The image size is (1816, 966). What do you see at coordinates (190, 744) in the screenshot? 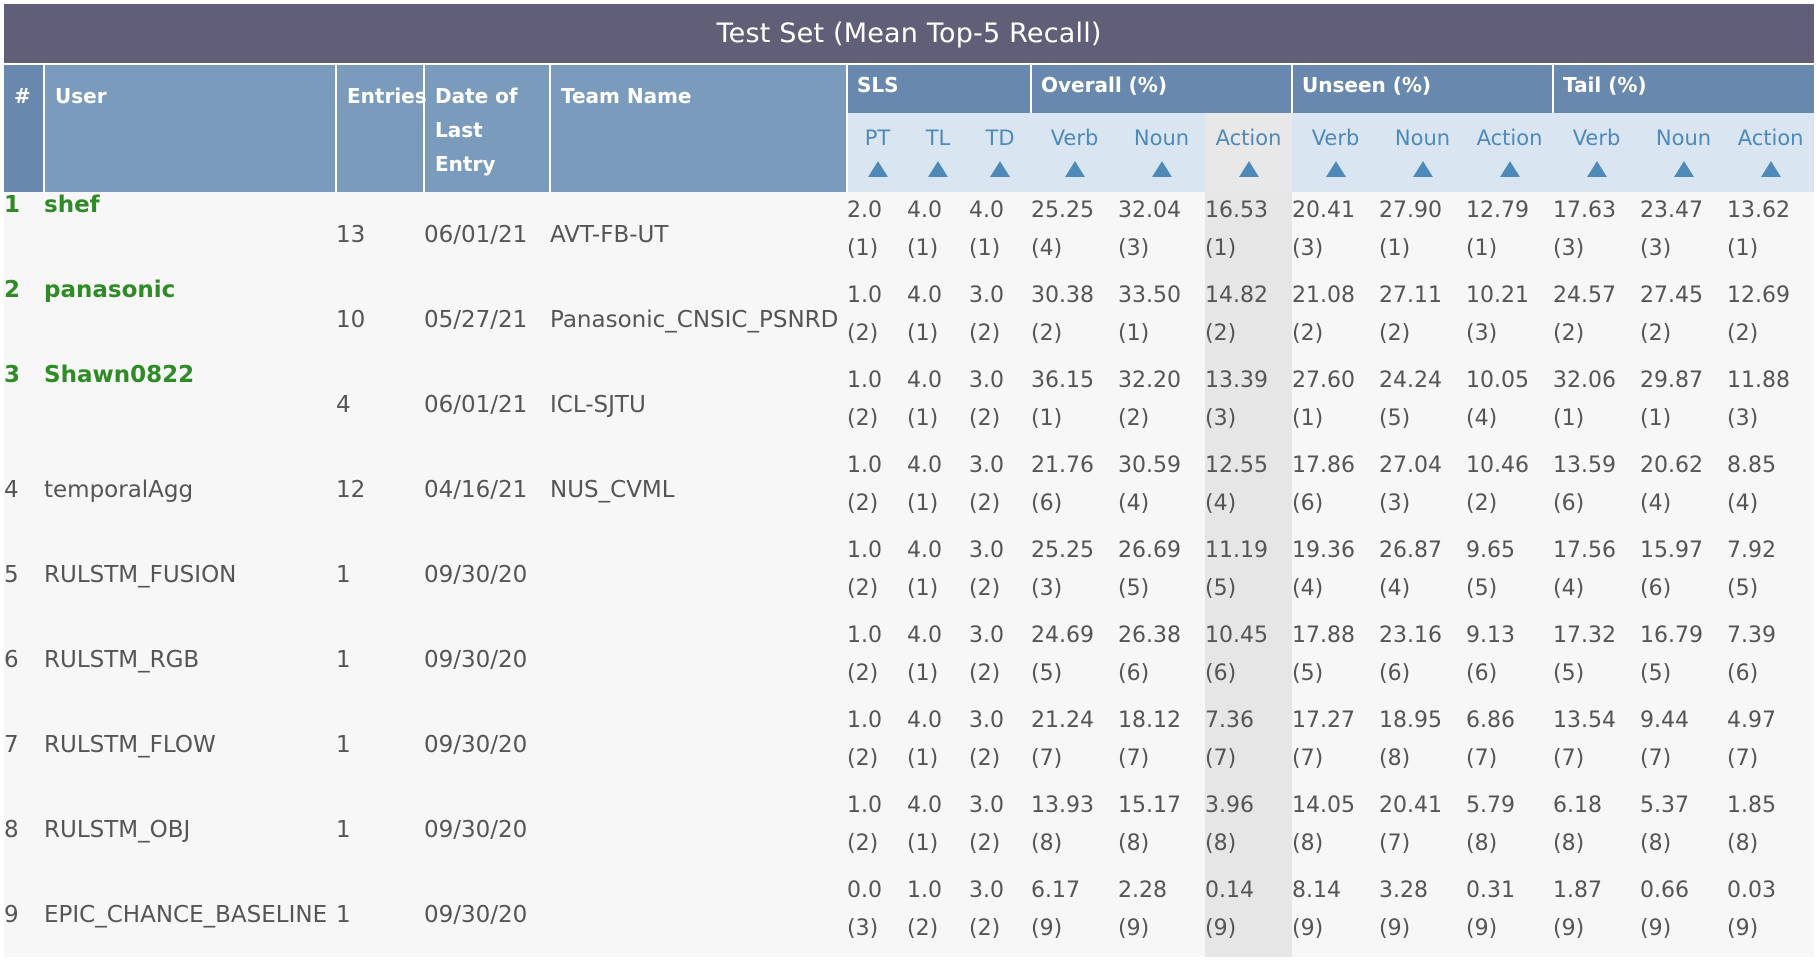
I see `user-cell: RULSTM_FLOW` at bounding box center [190, 744].